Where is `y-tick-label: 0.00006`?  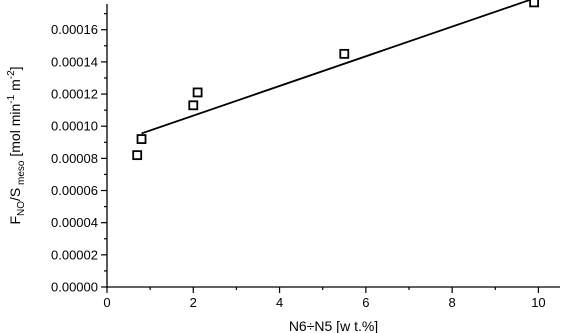 y-tick-label: 0.00006 is located at coordinates (74, 190).